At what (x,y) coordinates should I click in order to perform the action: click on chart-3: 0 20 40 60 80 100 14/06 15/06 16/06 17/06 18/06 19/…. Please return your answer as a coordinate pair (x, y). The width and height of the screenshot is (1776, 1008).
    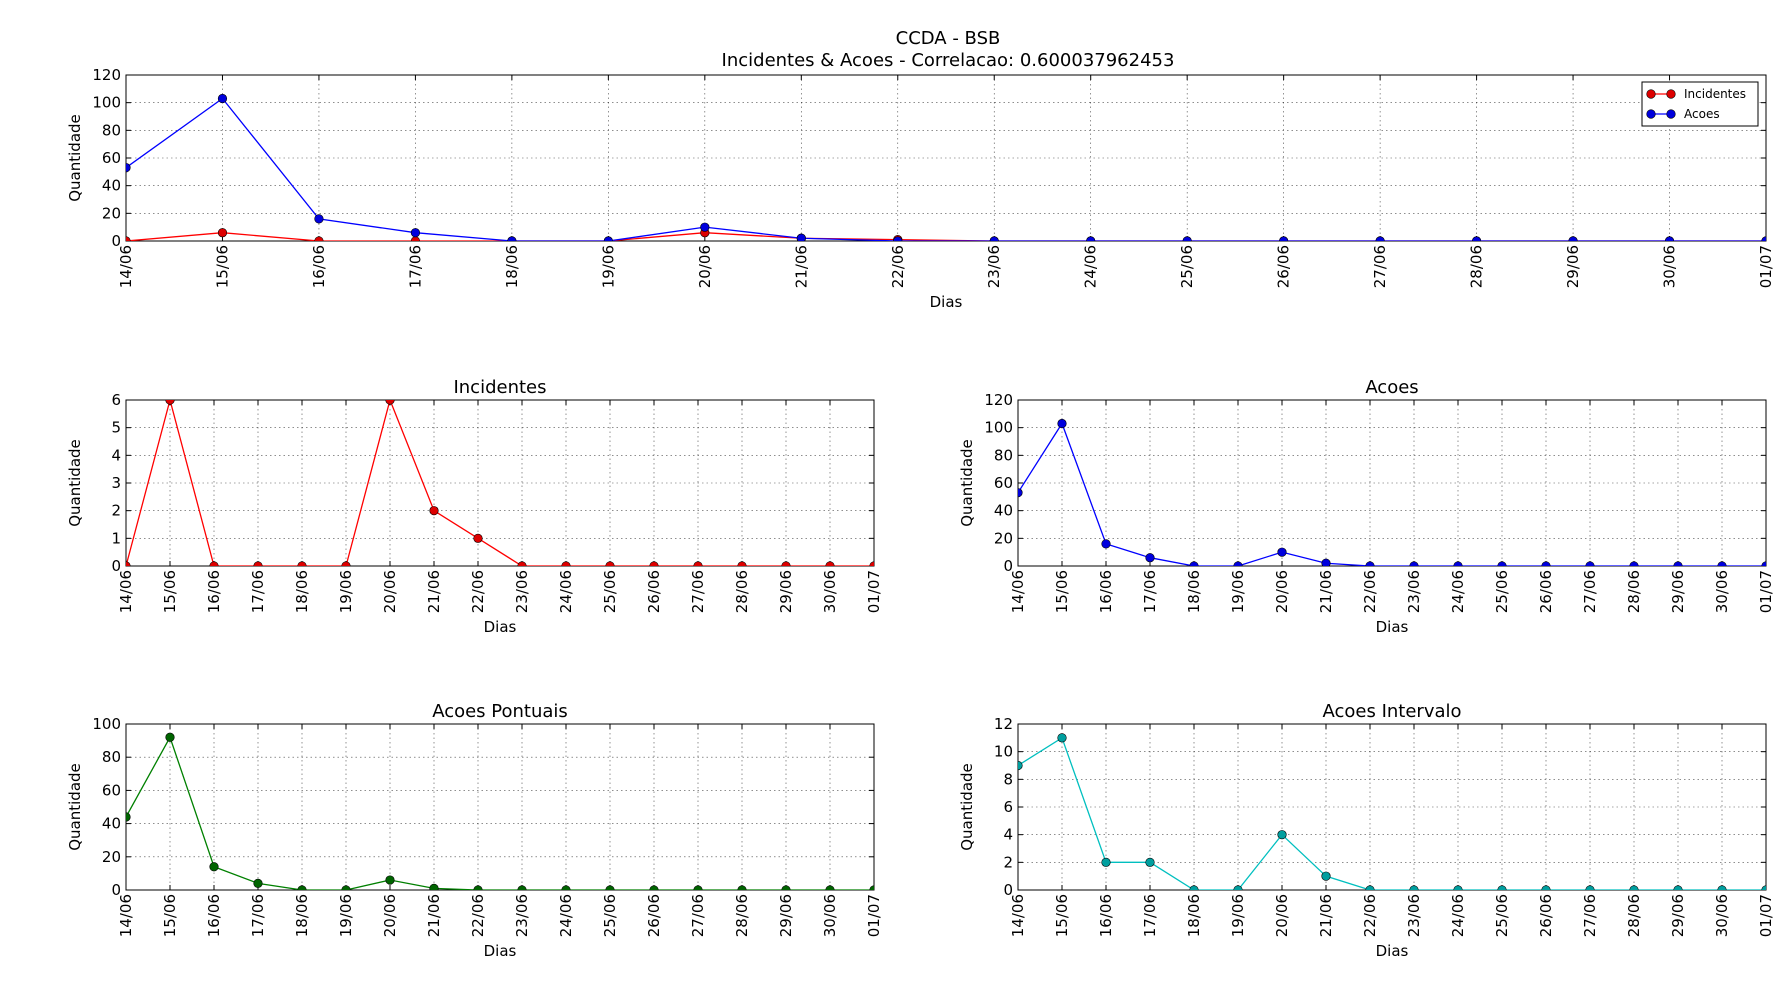
    Looking at the image, I should click on (474, 830).